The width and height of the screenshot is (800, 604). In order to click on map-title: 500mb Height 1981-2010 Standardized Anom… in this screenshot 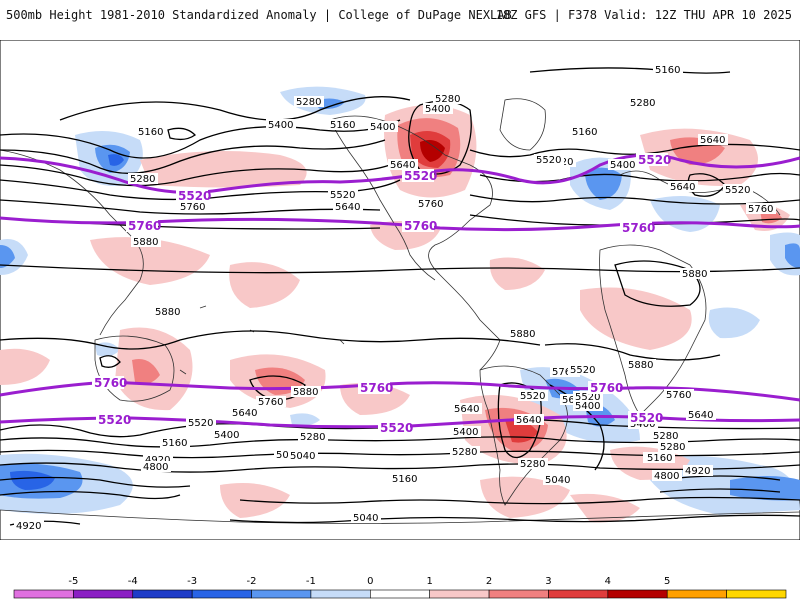, I will do `click(259, 15)`.